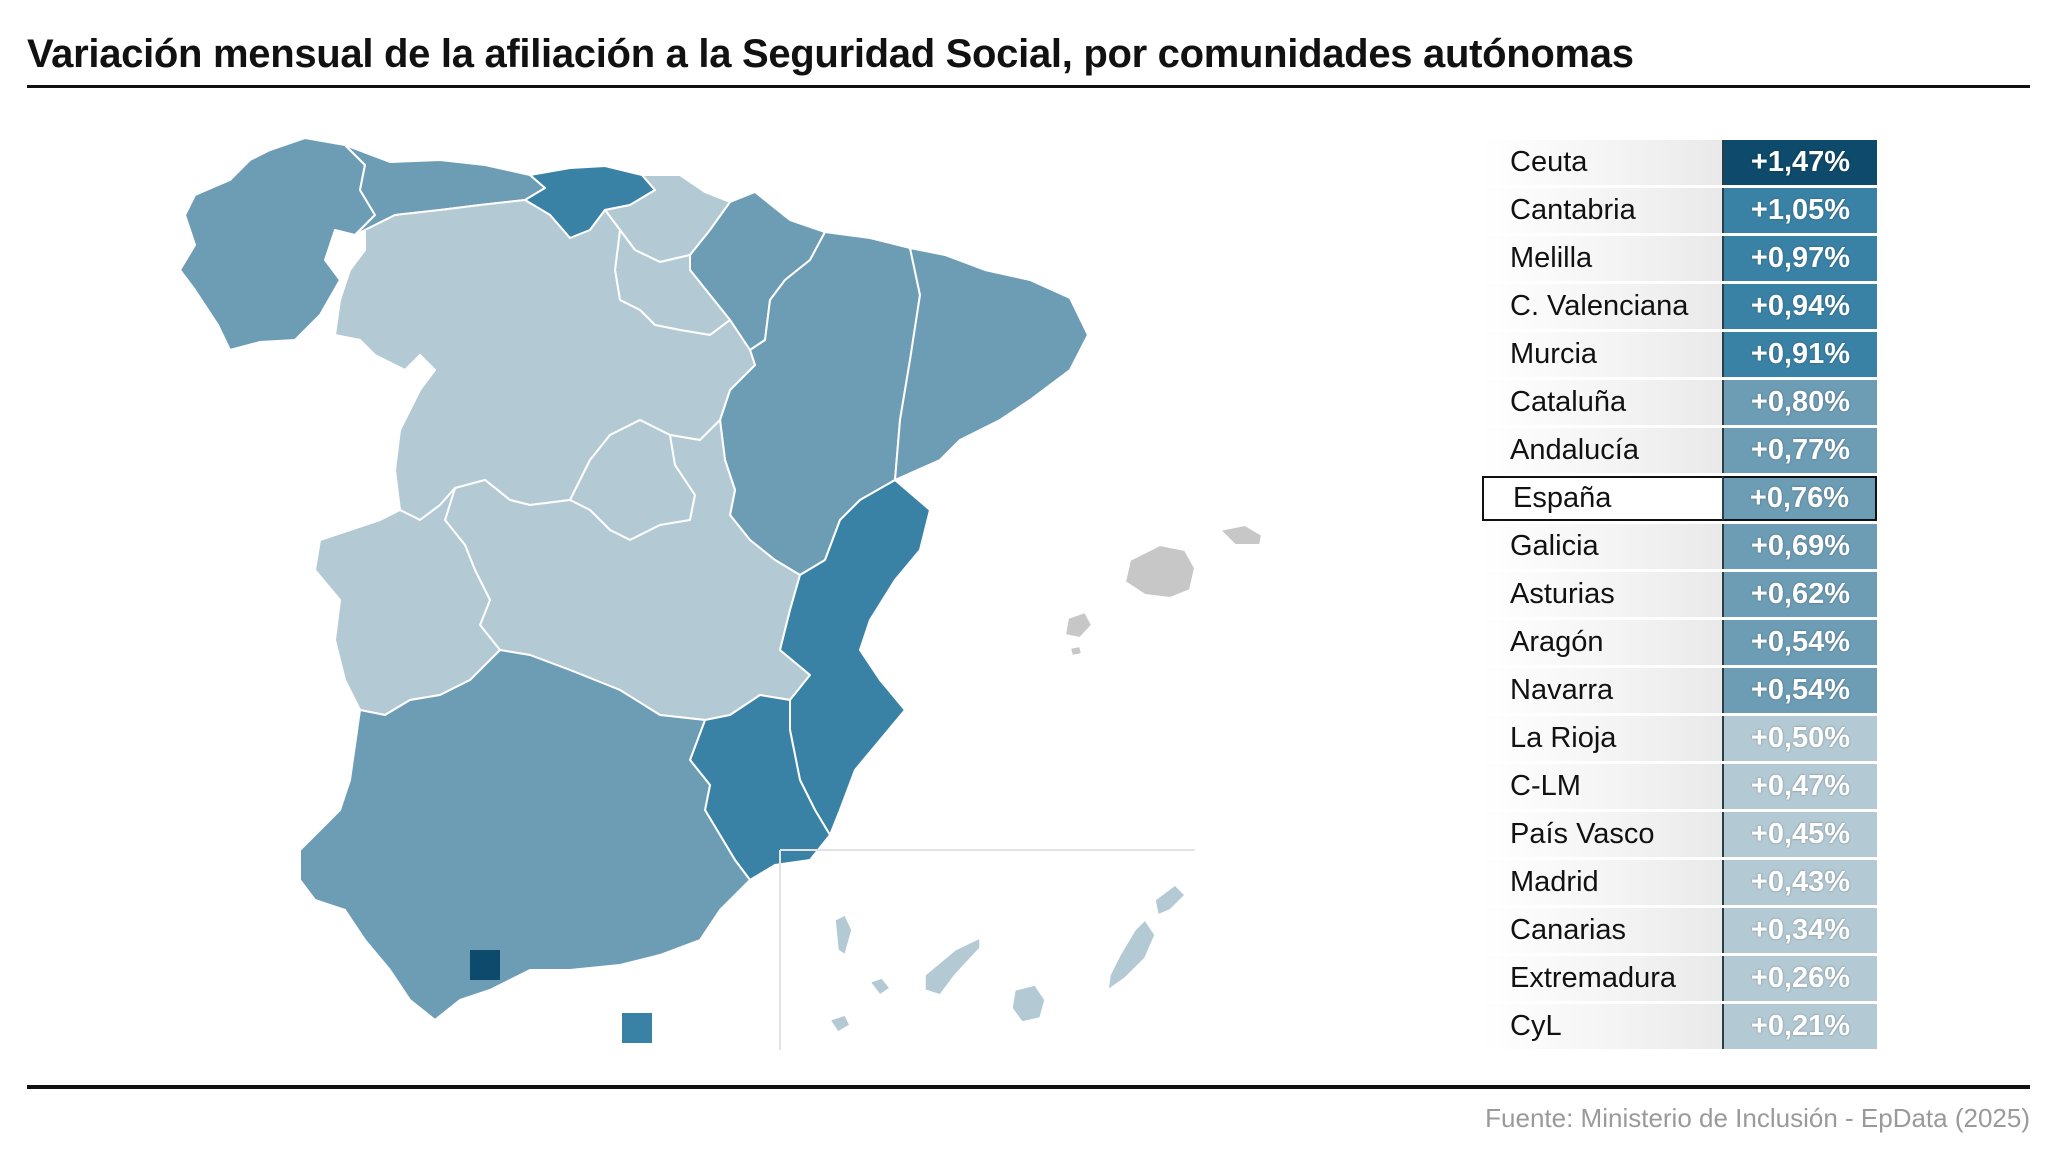 Image resolution: width=2048 pixels, height=1165 pixels. I want to click on ranking-value: +0,47%, so click(1799, 786).